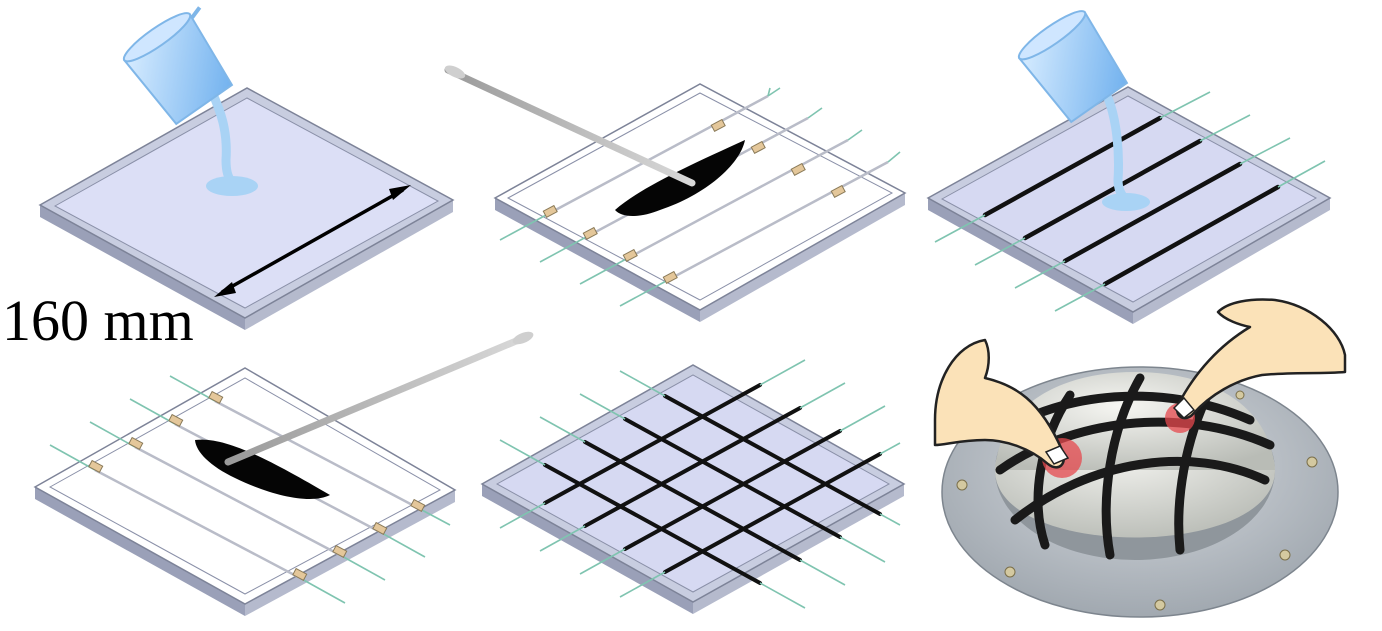  I want to click on dimension-label: 160 mm, so click(98, 320).